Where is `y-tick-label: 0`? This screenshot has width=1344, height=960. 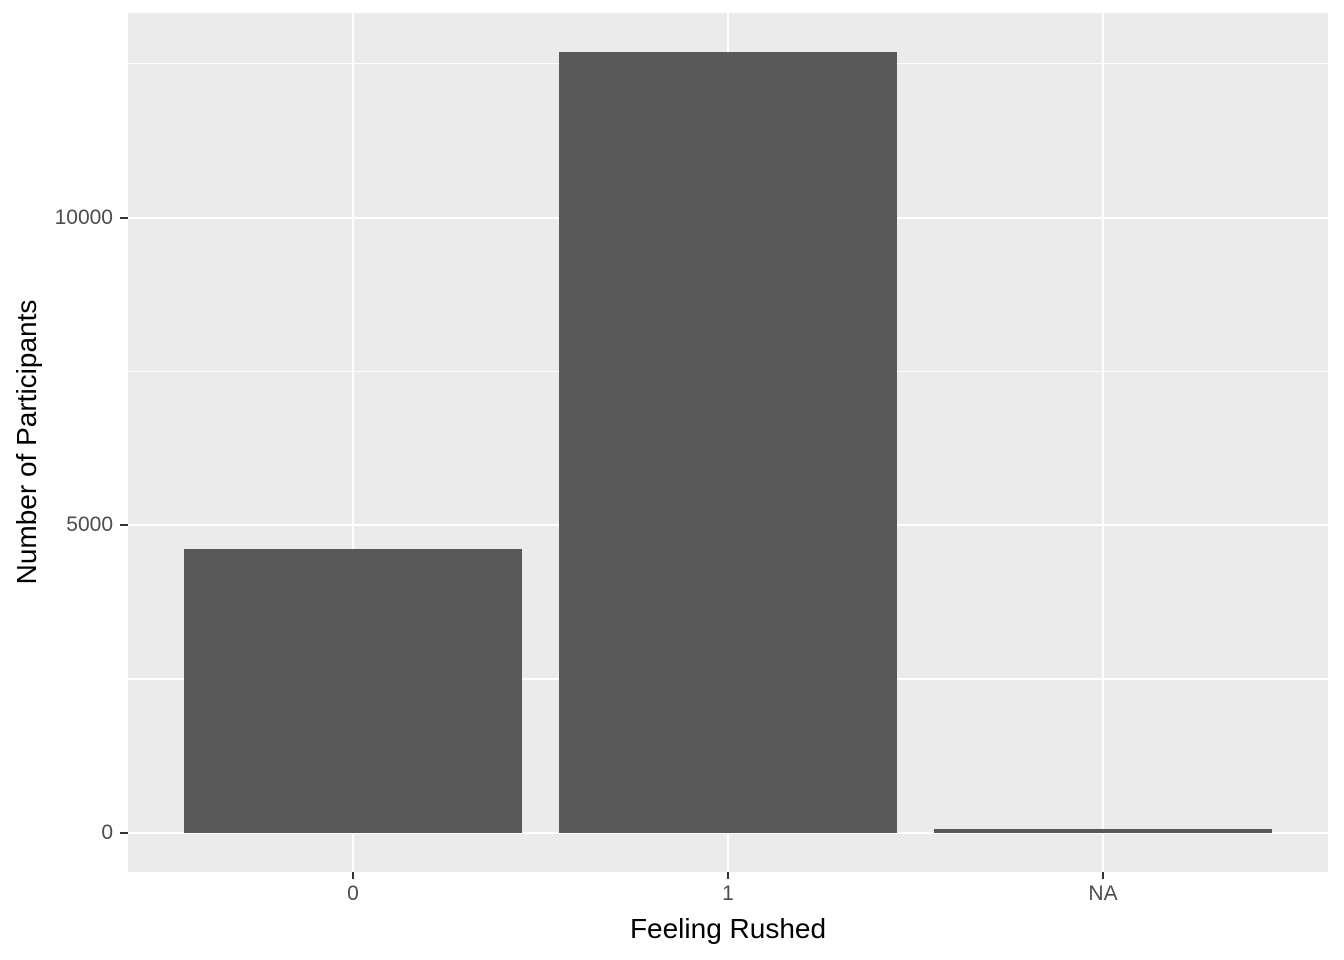
y-tick-label: 0 is located at coordinates (107, 832).